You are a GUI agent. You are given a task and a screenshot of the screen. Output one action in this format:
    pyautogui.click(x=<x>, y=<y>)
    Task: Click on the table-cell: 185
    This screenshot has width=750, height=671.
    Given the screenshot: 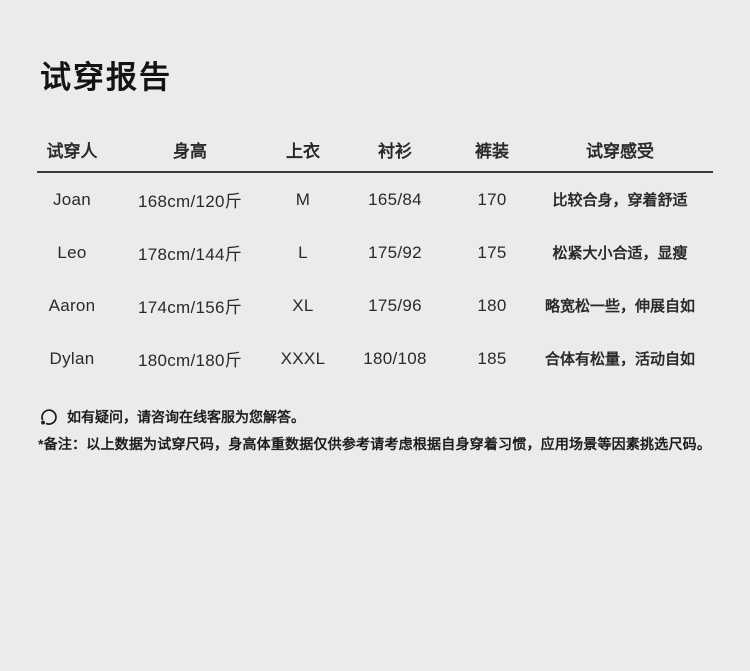 What is the action you would take?
    pyautogui.click(x=492, y=358)
    